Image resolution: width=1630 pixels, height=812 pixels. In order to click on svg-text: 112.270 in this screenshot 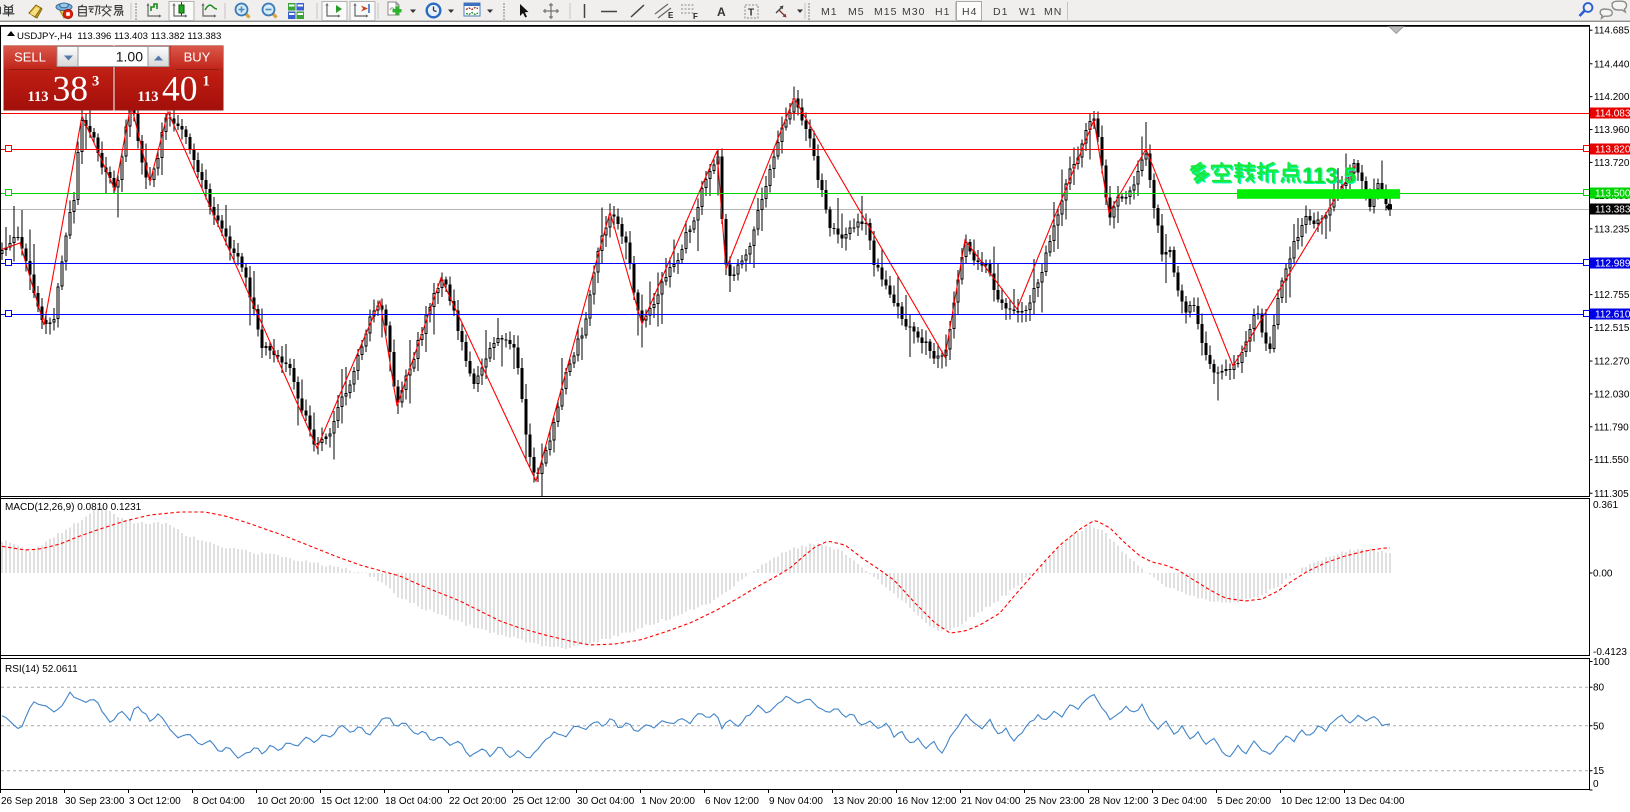, I will do `click(1612, 362)`.